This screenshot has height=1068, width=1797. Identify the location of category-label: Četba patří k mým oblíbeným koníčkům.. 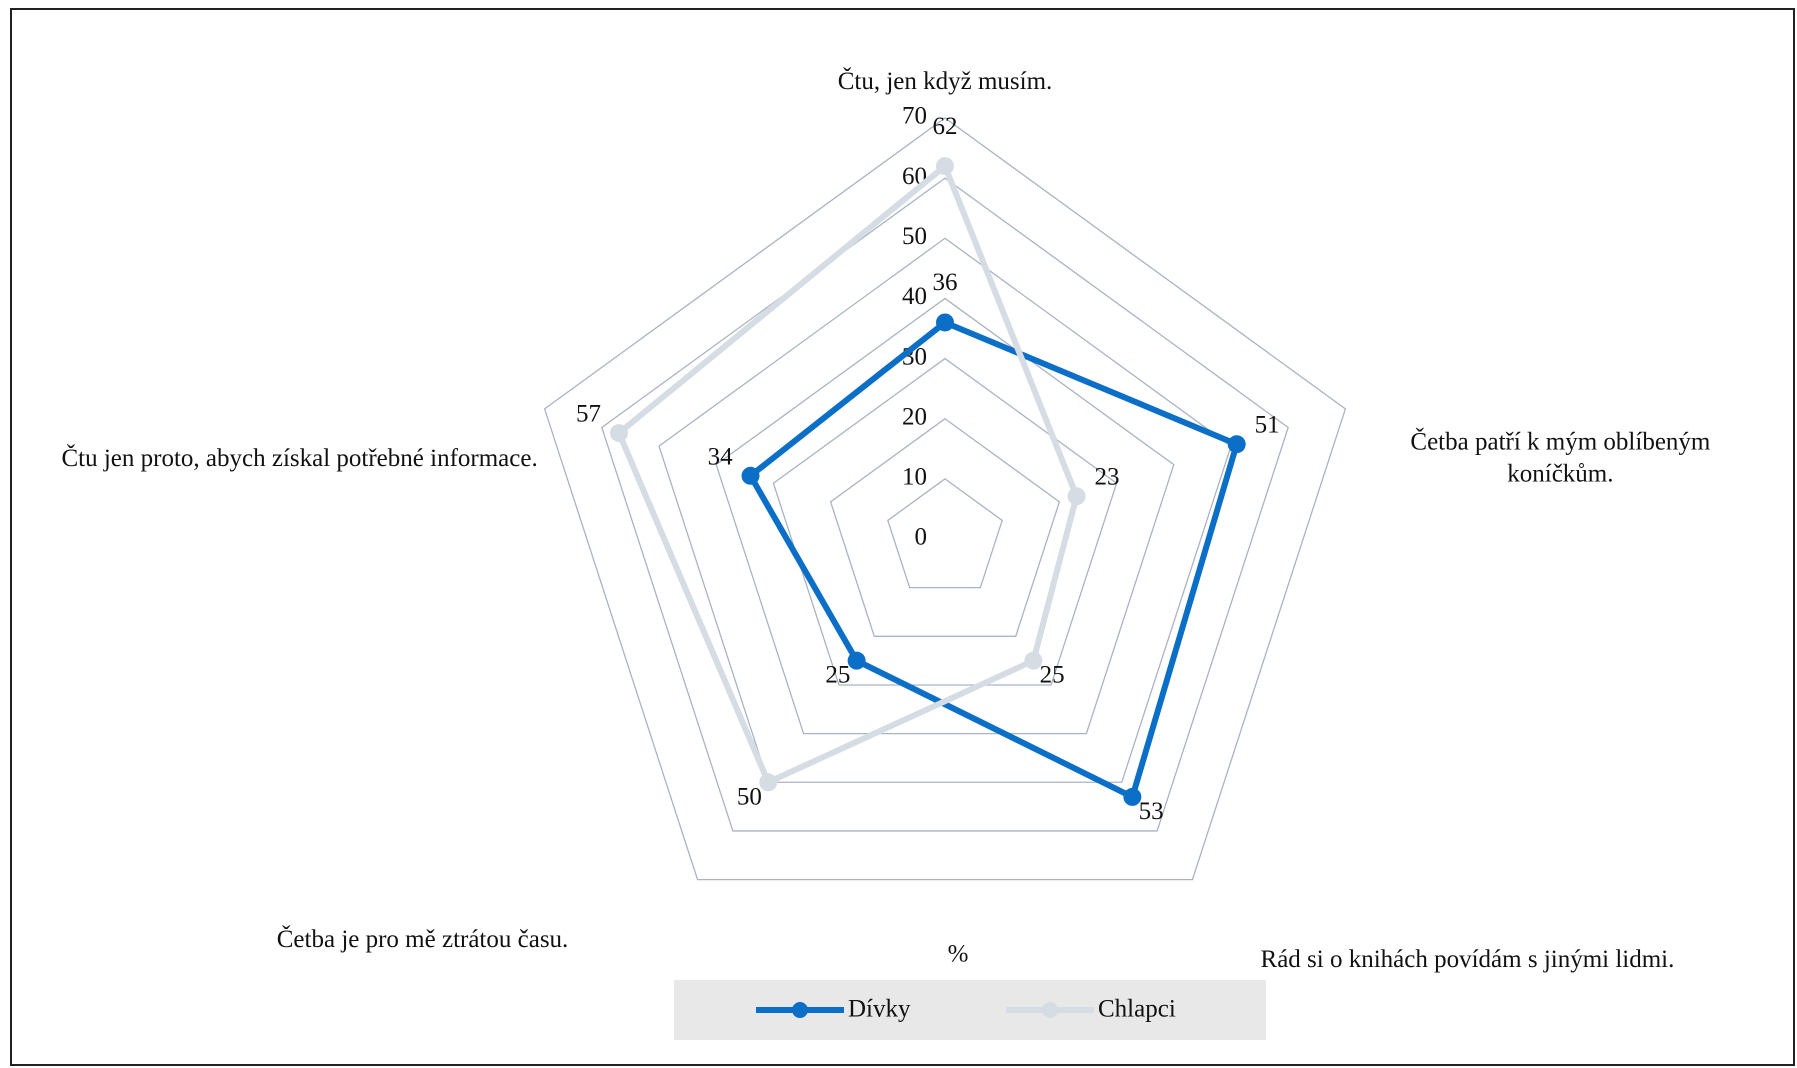
(1560, 458).